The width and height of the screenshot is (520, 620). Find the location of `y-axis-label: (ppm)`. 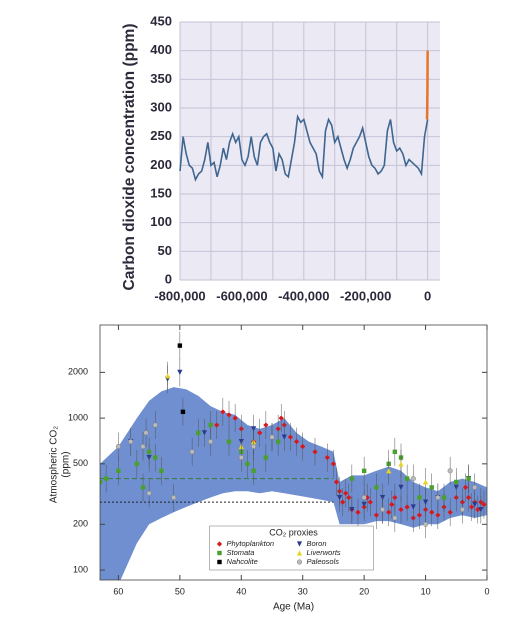

y-axis-label: (ppm) is located at coordinates (66, 464).